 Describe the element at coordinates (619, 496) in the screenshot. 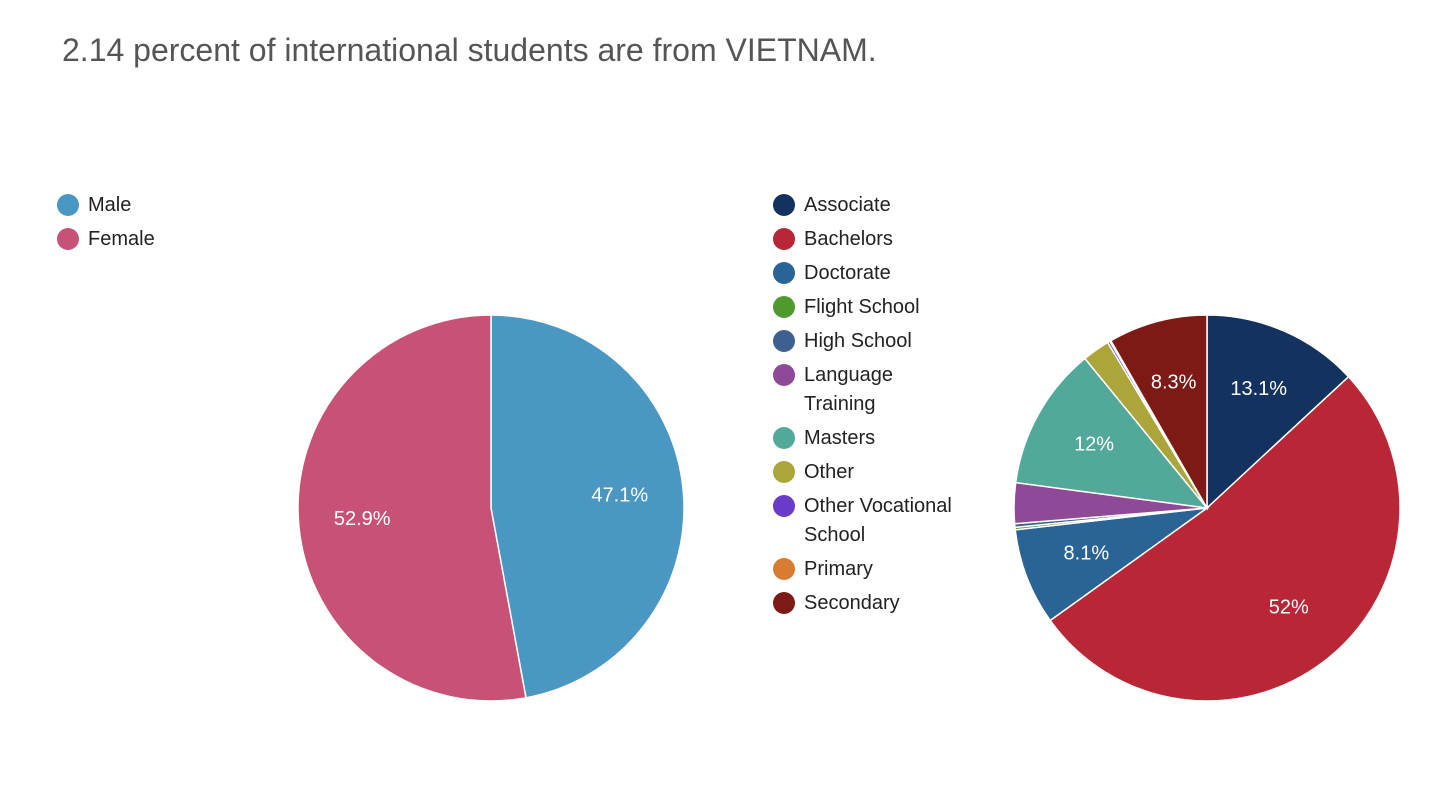

I see `slice-label: 47.1%` at that location.